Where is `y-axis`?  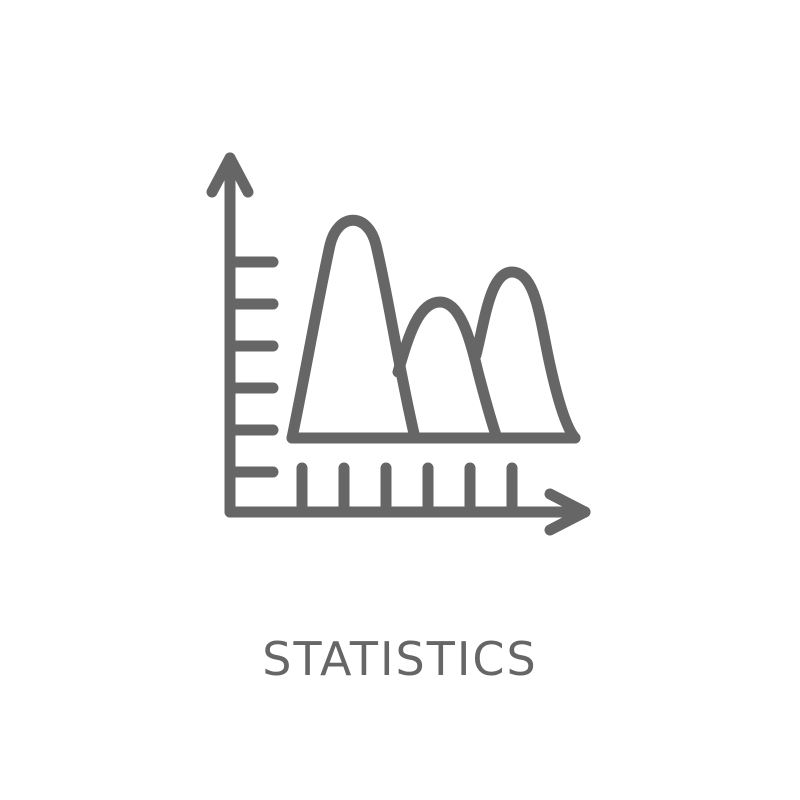 y-axis is located at coordinates (230, 335).